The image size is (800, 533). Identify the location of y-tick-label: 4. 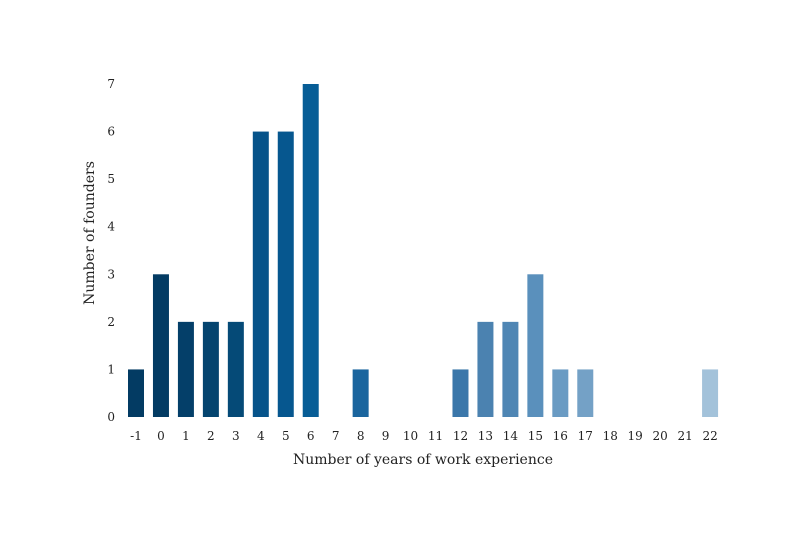
(111, 227).